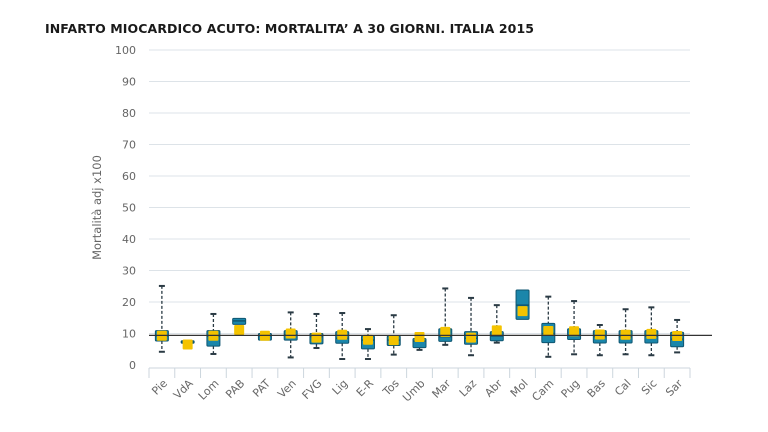 This screenshot has height=432, width=768. What do you see at coordinates (522, 304) in the screenshot?
I see `box-Mol` at bounding box center [522, 304].